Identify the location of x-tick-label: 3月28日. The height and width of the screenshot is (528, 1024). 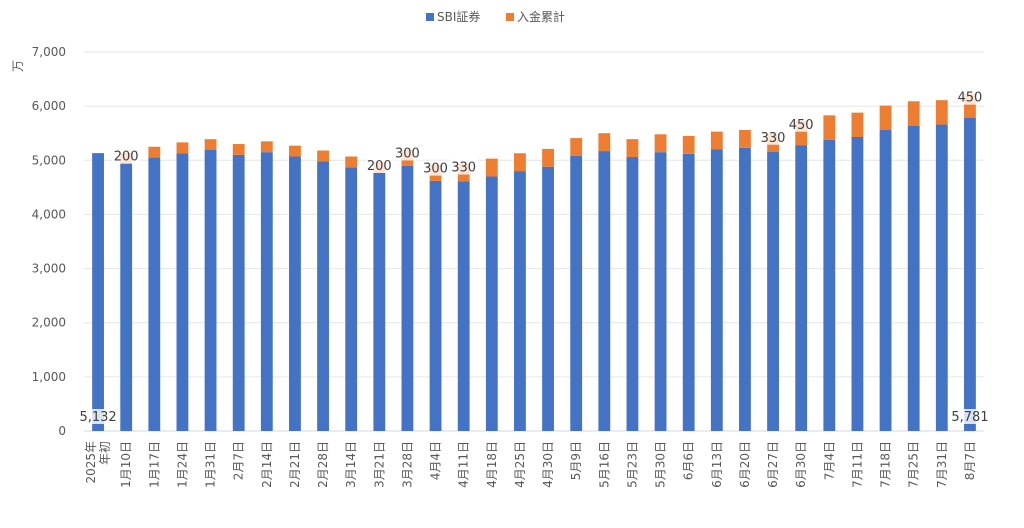
(407, 464).